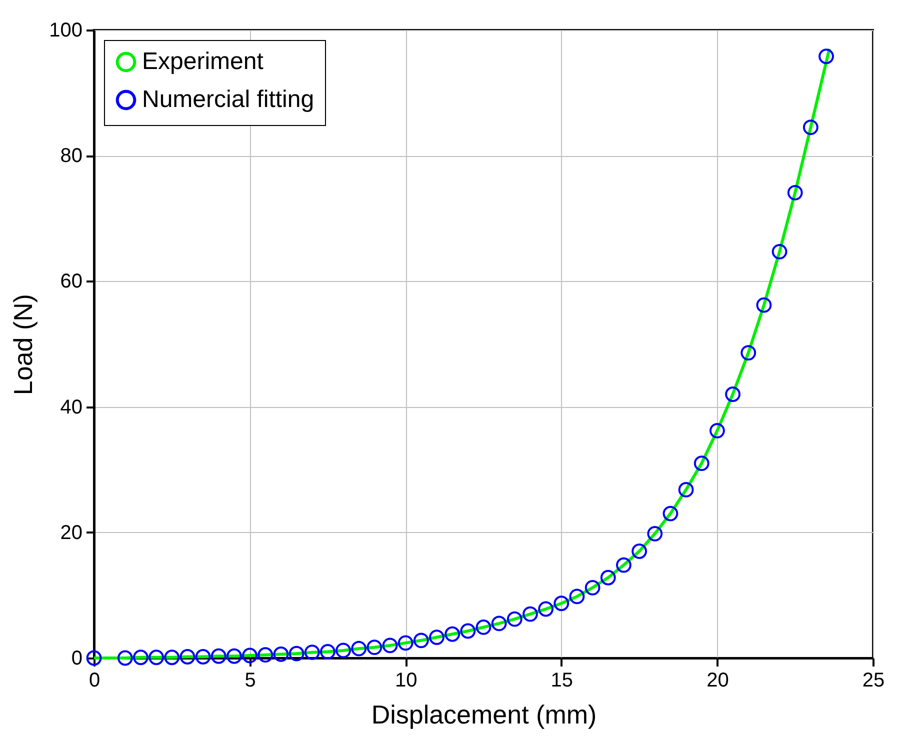 Image resolution: width=905 pixels, height=742 pixels. I want to click on y-tick-label: 60, so click(71, 281).